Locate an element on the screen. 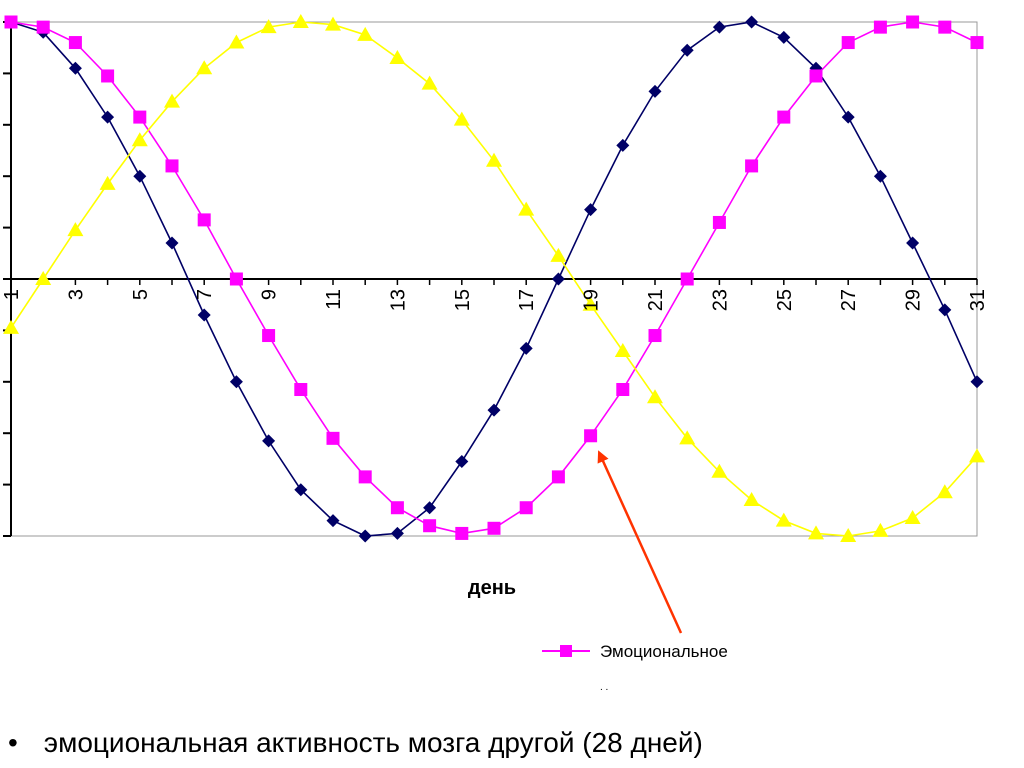 The image size is (1024, 768). x-tick-label: 7 is located at coordinates (205, 294).